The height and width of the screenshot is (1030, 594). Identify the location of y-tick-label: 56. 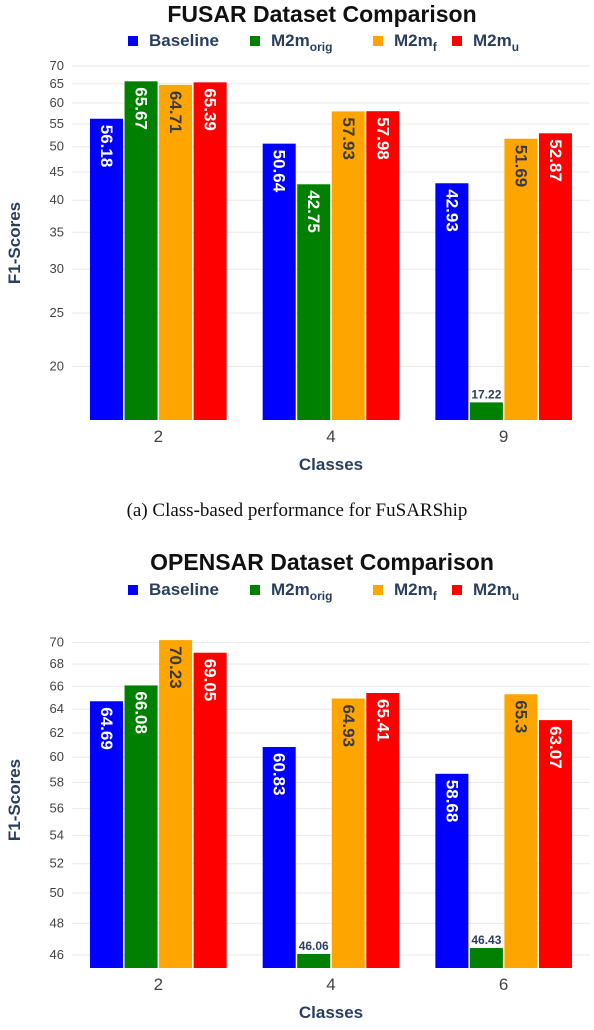
(57, 808).